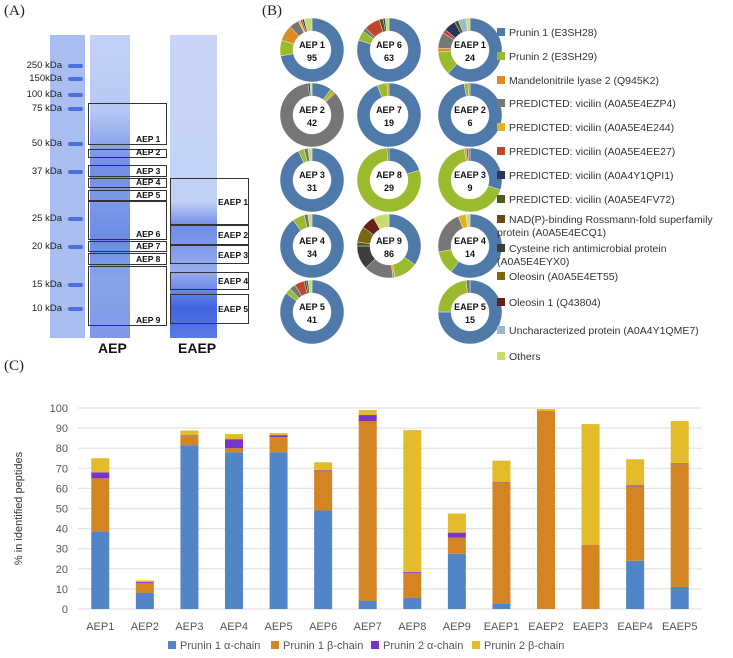  Describe the element at coordinates (592, 104) in the screenshot. I see `legend-label: PREDICTED: vicilin (A0A5E4EZP4)` at that location.